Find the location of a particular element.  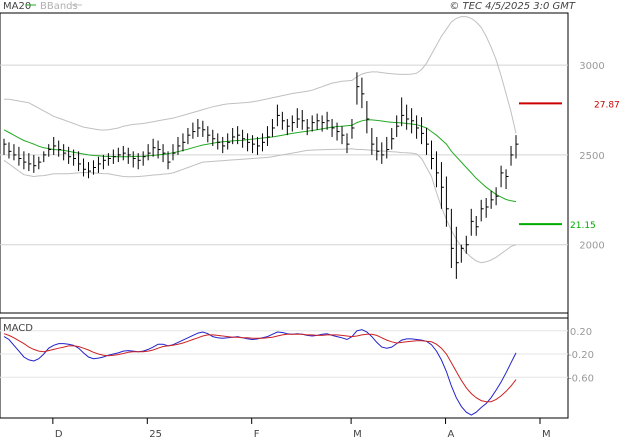

x-tick-label: 25 is located at coordinates (155, 434).